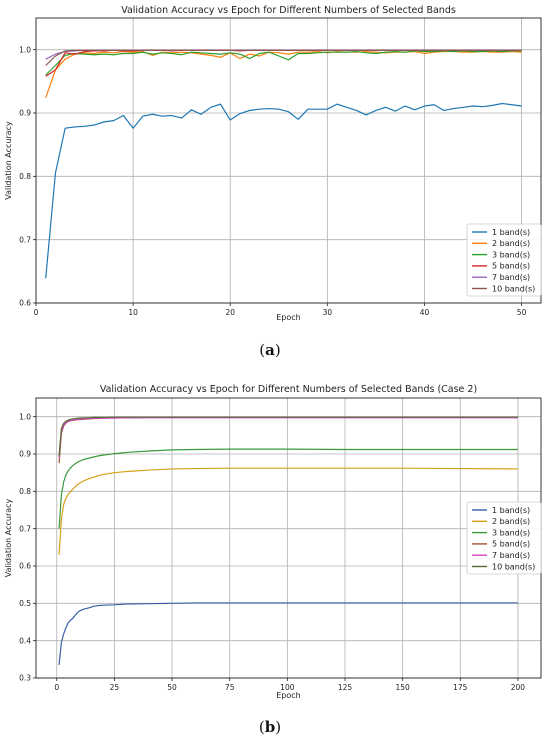 This screenshot has height=742, width=550. What do you see at coordinates (115, 687) in the screenshot?
I see `x-tick-label: 25` at bounding box center [115, 687].